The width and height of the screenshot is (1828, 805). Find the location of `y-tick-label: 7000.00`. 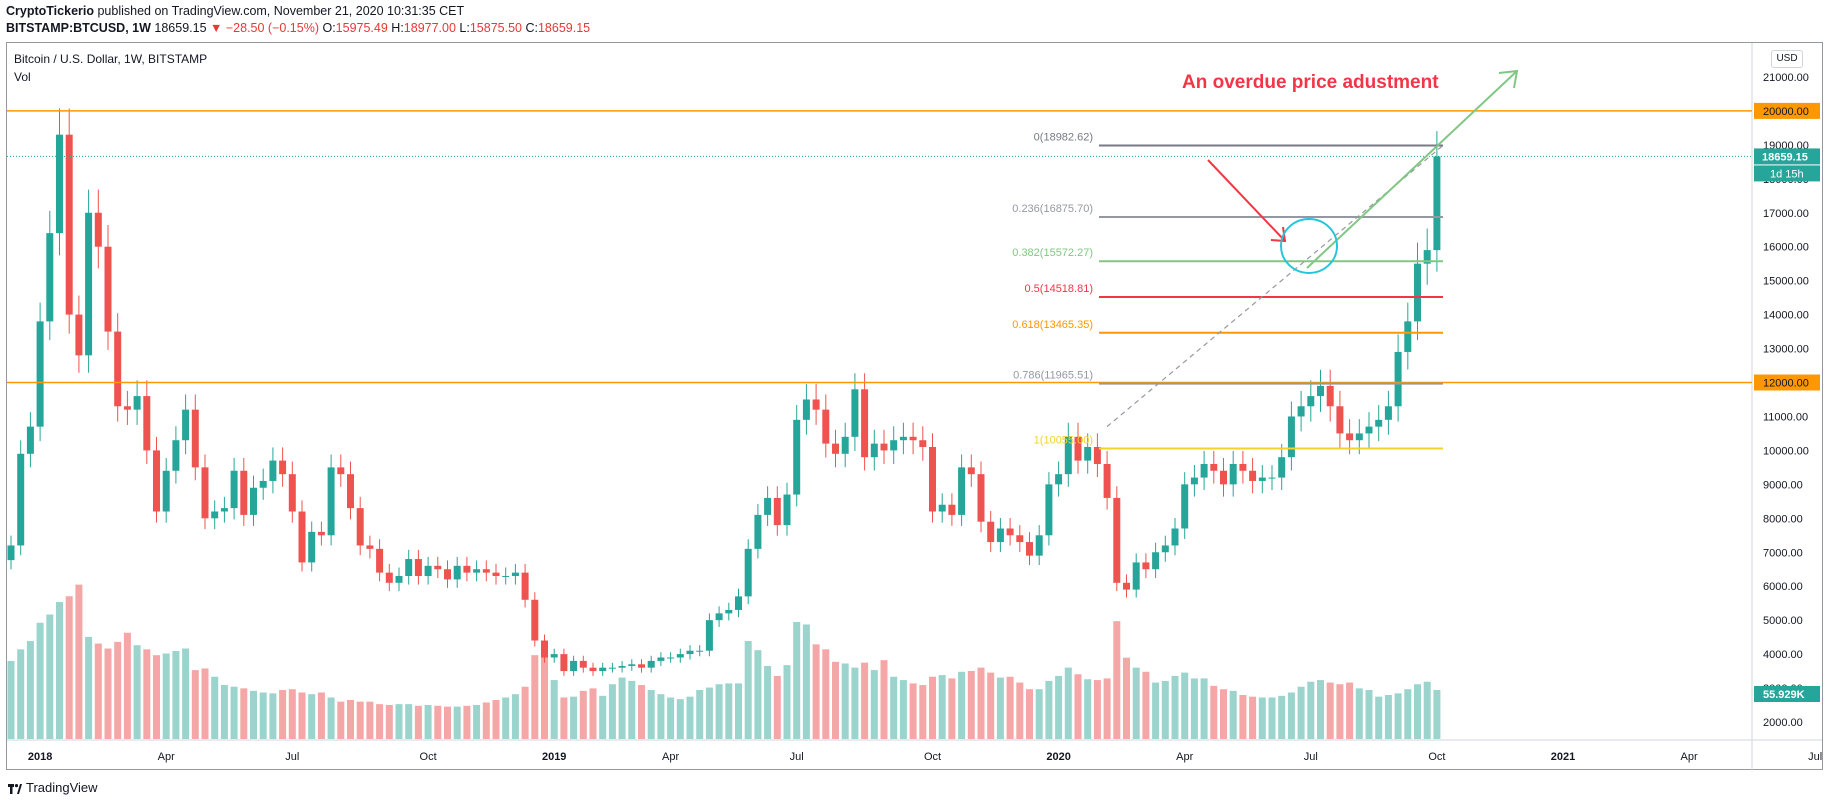

y-tick-label: 7000.00 is located at coordinates (1783, 553).